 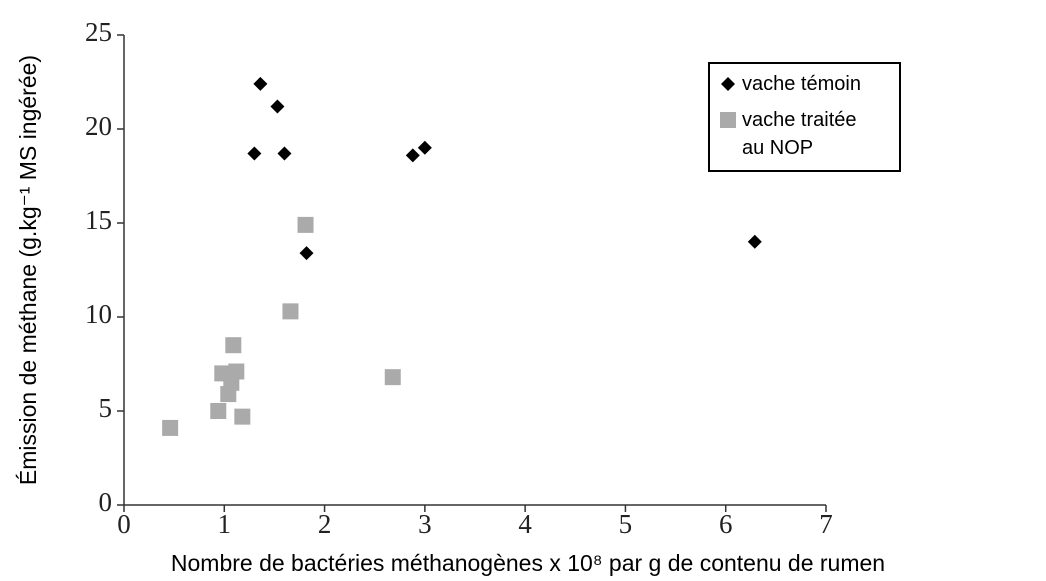 I want to click on y-tick-label: 25, so click(x=98, y=32).